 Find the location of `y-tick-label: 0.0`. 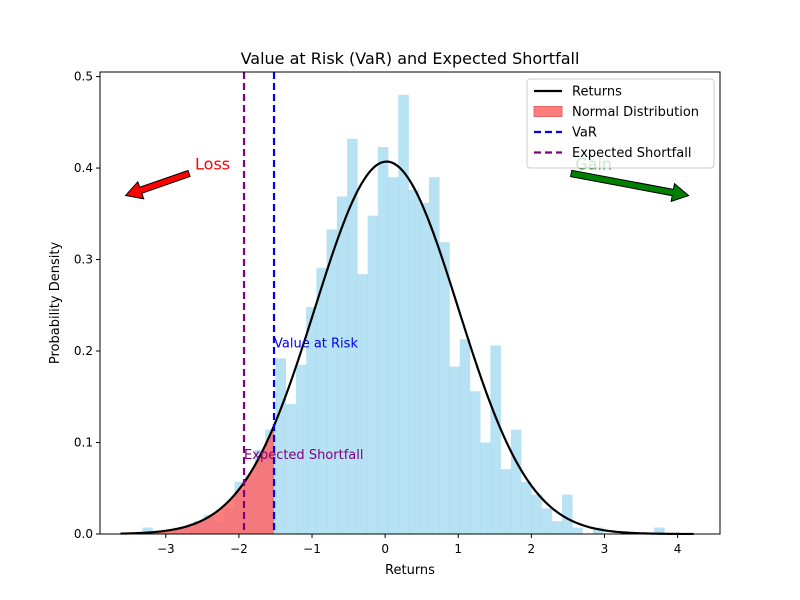

y-tick-label: 0.0 is located at coordinates (83, 534).